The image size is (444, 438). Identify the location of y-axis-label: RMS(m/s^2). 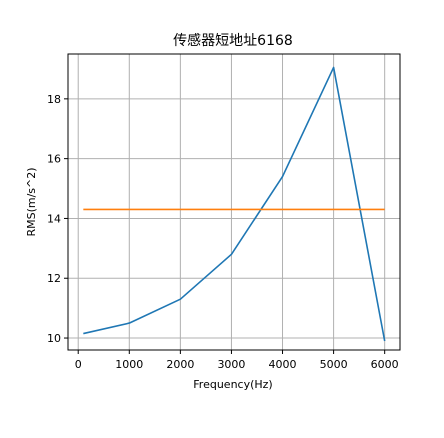
(31, 201).